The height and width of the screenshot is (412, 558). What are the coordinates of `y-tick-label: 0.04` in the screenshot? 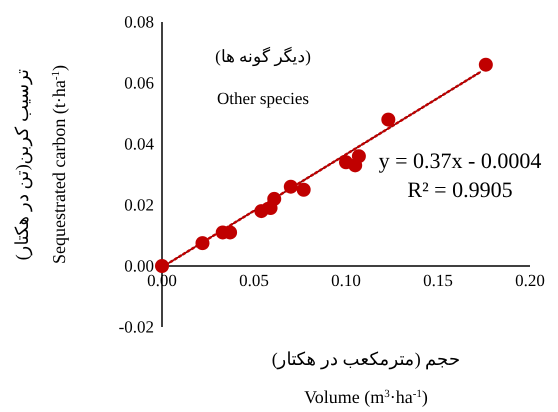 It's located at (139, 144).